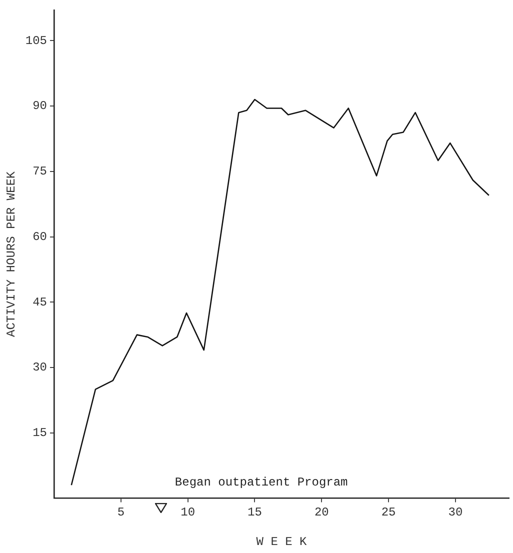  Describe the element at coordinates (40, 433) in the screenshot. I see `y-tick-label: 15` at that location.